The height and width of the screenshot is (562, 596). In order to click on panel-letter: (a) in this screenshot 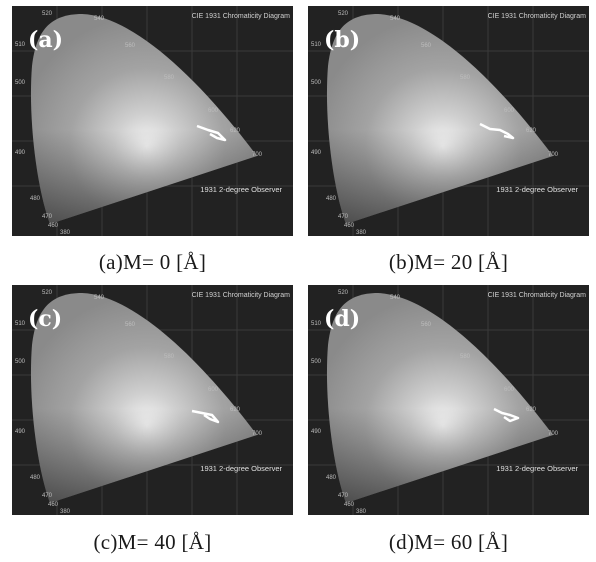, I will do `click(45, 40)`.